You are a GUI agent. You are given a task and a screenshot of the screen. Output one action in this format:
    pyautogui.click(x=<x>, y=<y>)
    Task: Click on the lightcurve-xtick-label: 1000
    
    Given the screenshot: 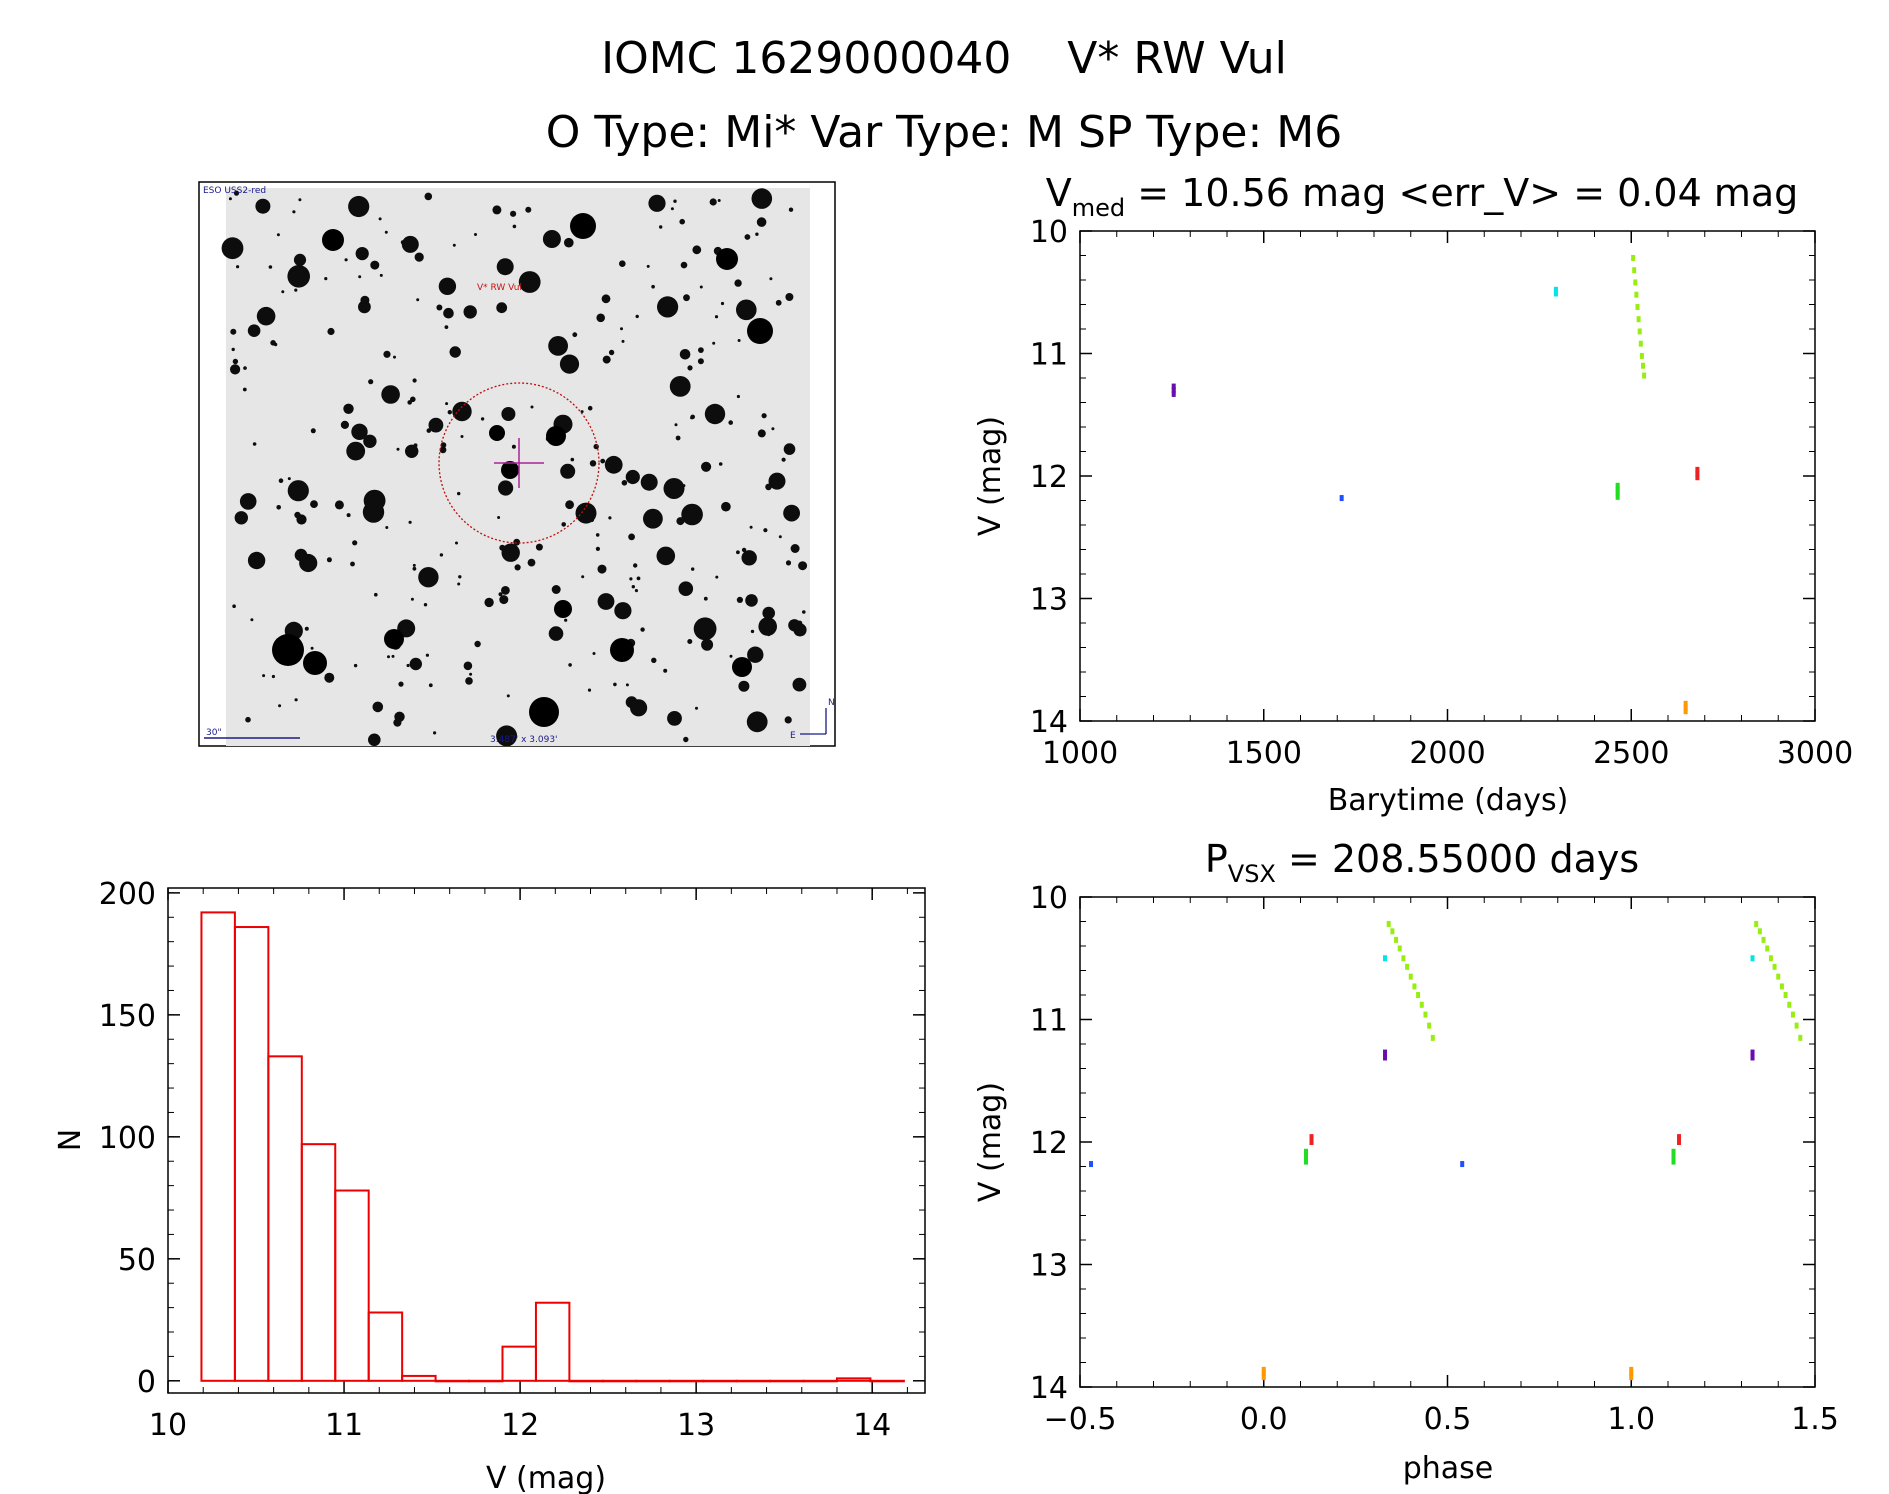 What is the action you would take?
    pyautogui.click(x=1080, y=753)
    